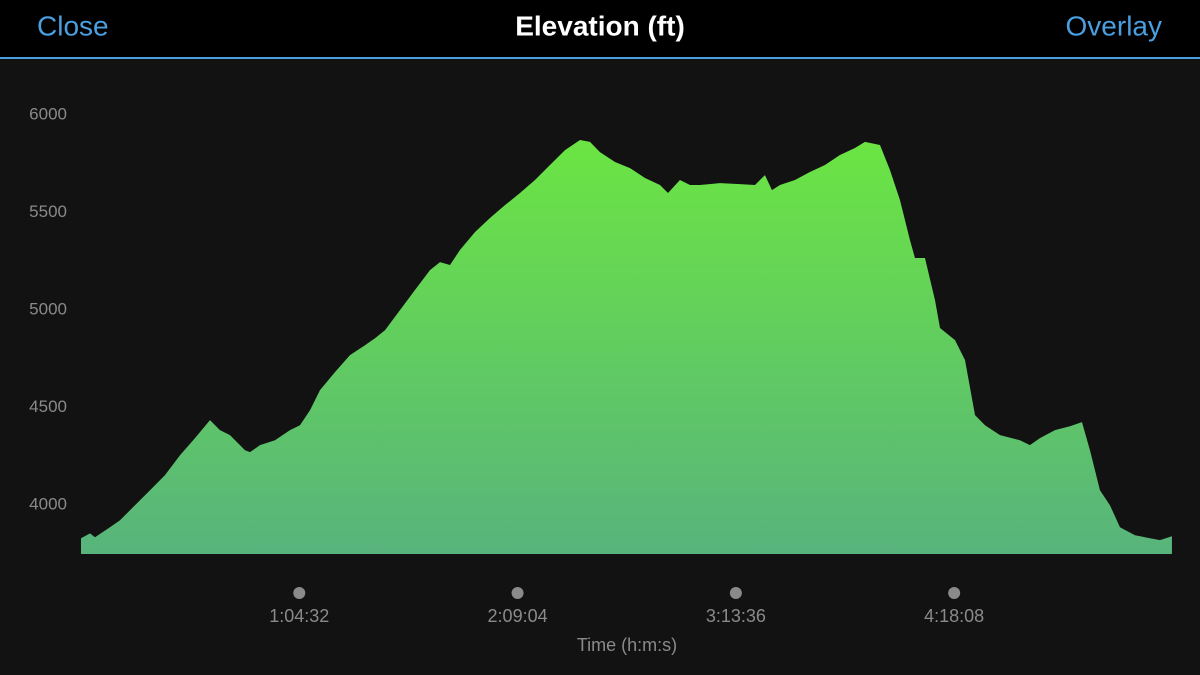 The height and width of the screenshot is (675, 1200). What do you see at coordinates (48, 113) in the screenshot?
I see `y-tick-label: 6000` at bounding box center [48, 113].